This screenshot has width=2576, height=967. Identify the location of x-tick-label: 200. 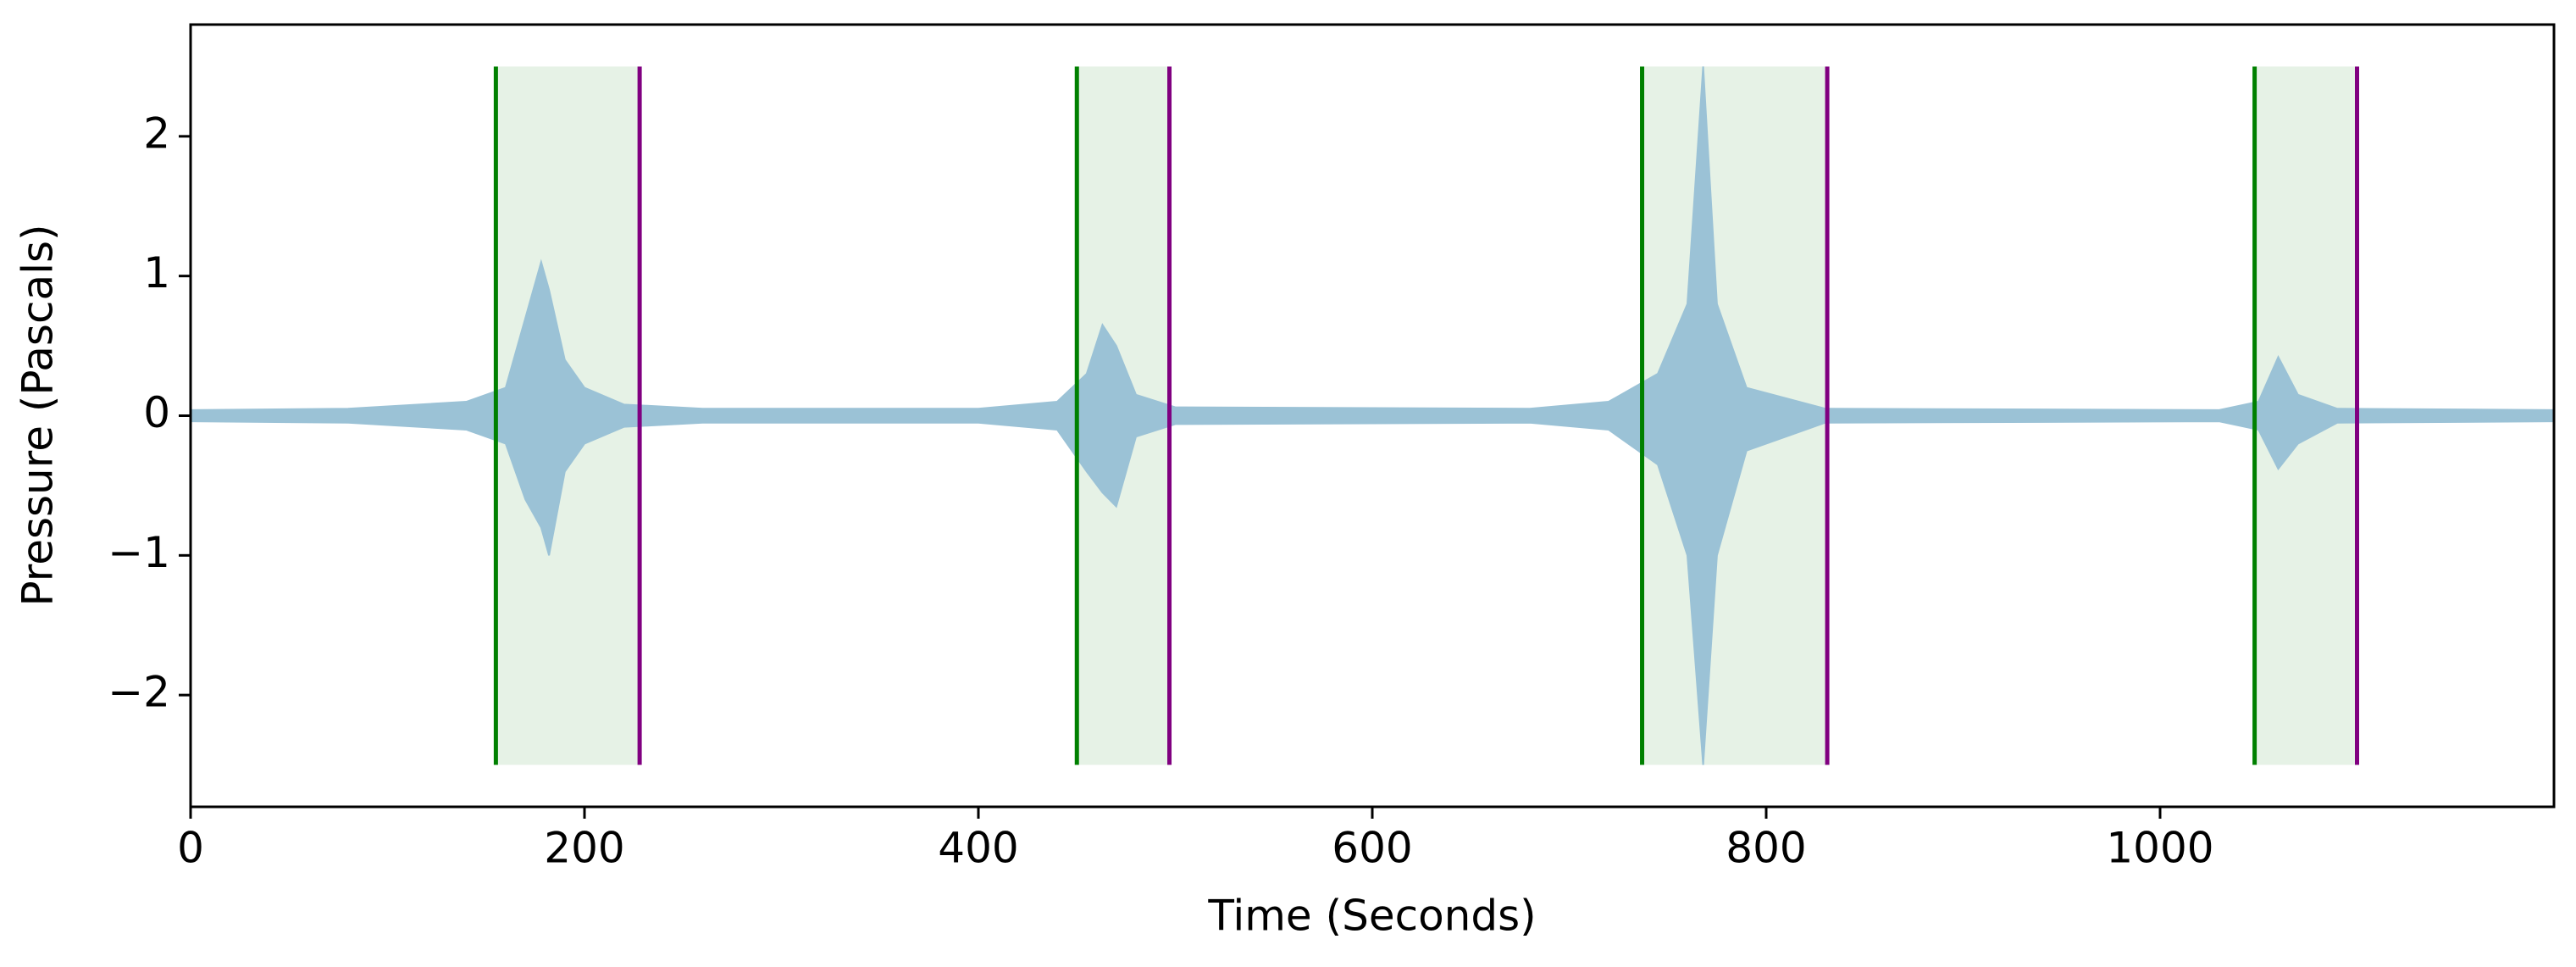
(584, 848).